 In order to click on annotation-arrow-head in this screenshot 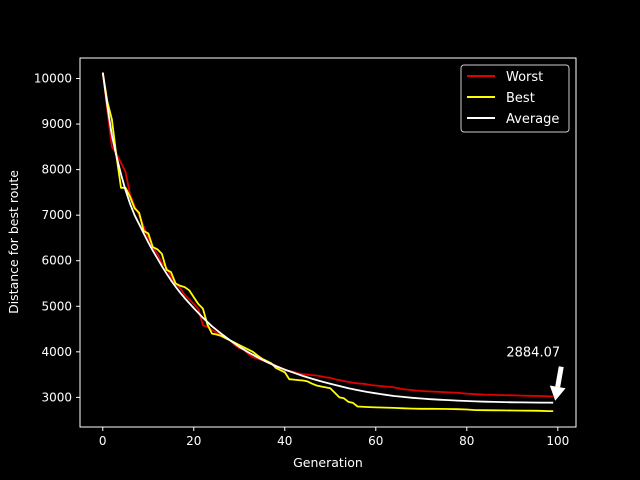, I will do `click(557, 393)`.